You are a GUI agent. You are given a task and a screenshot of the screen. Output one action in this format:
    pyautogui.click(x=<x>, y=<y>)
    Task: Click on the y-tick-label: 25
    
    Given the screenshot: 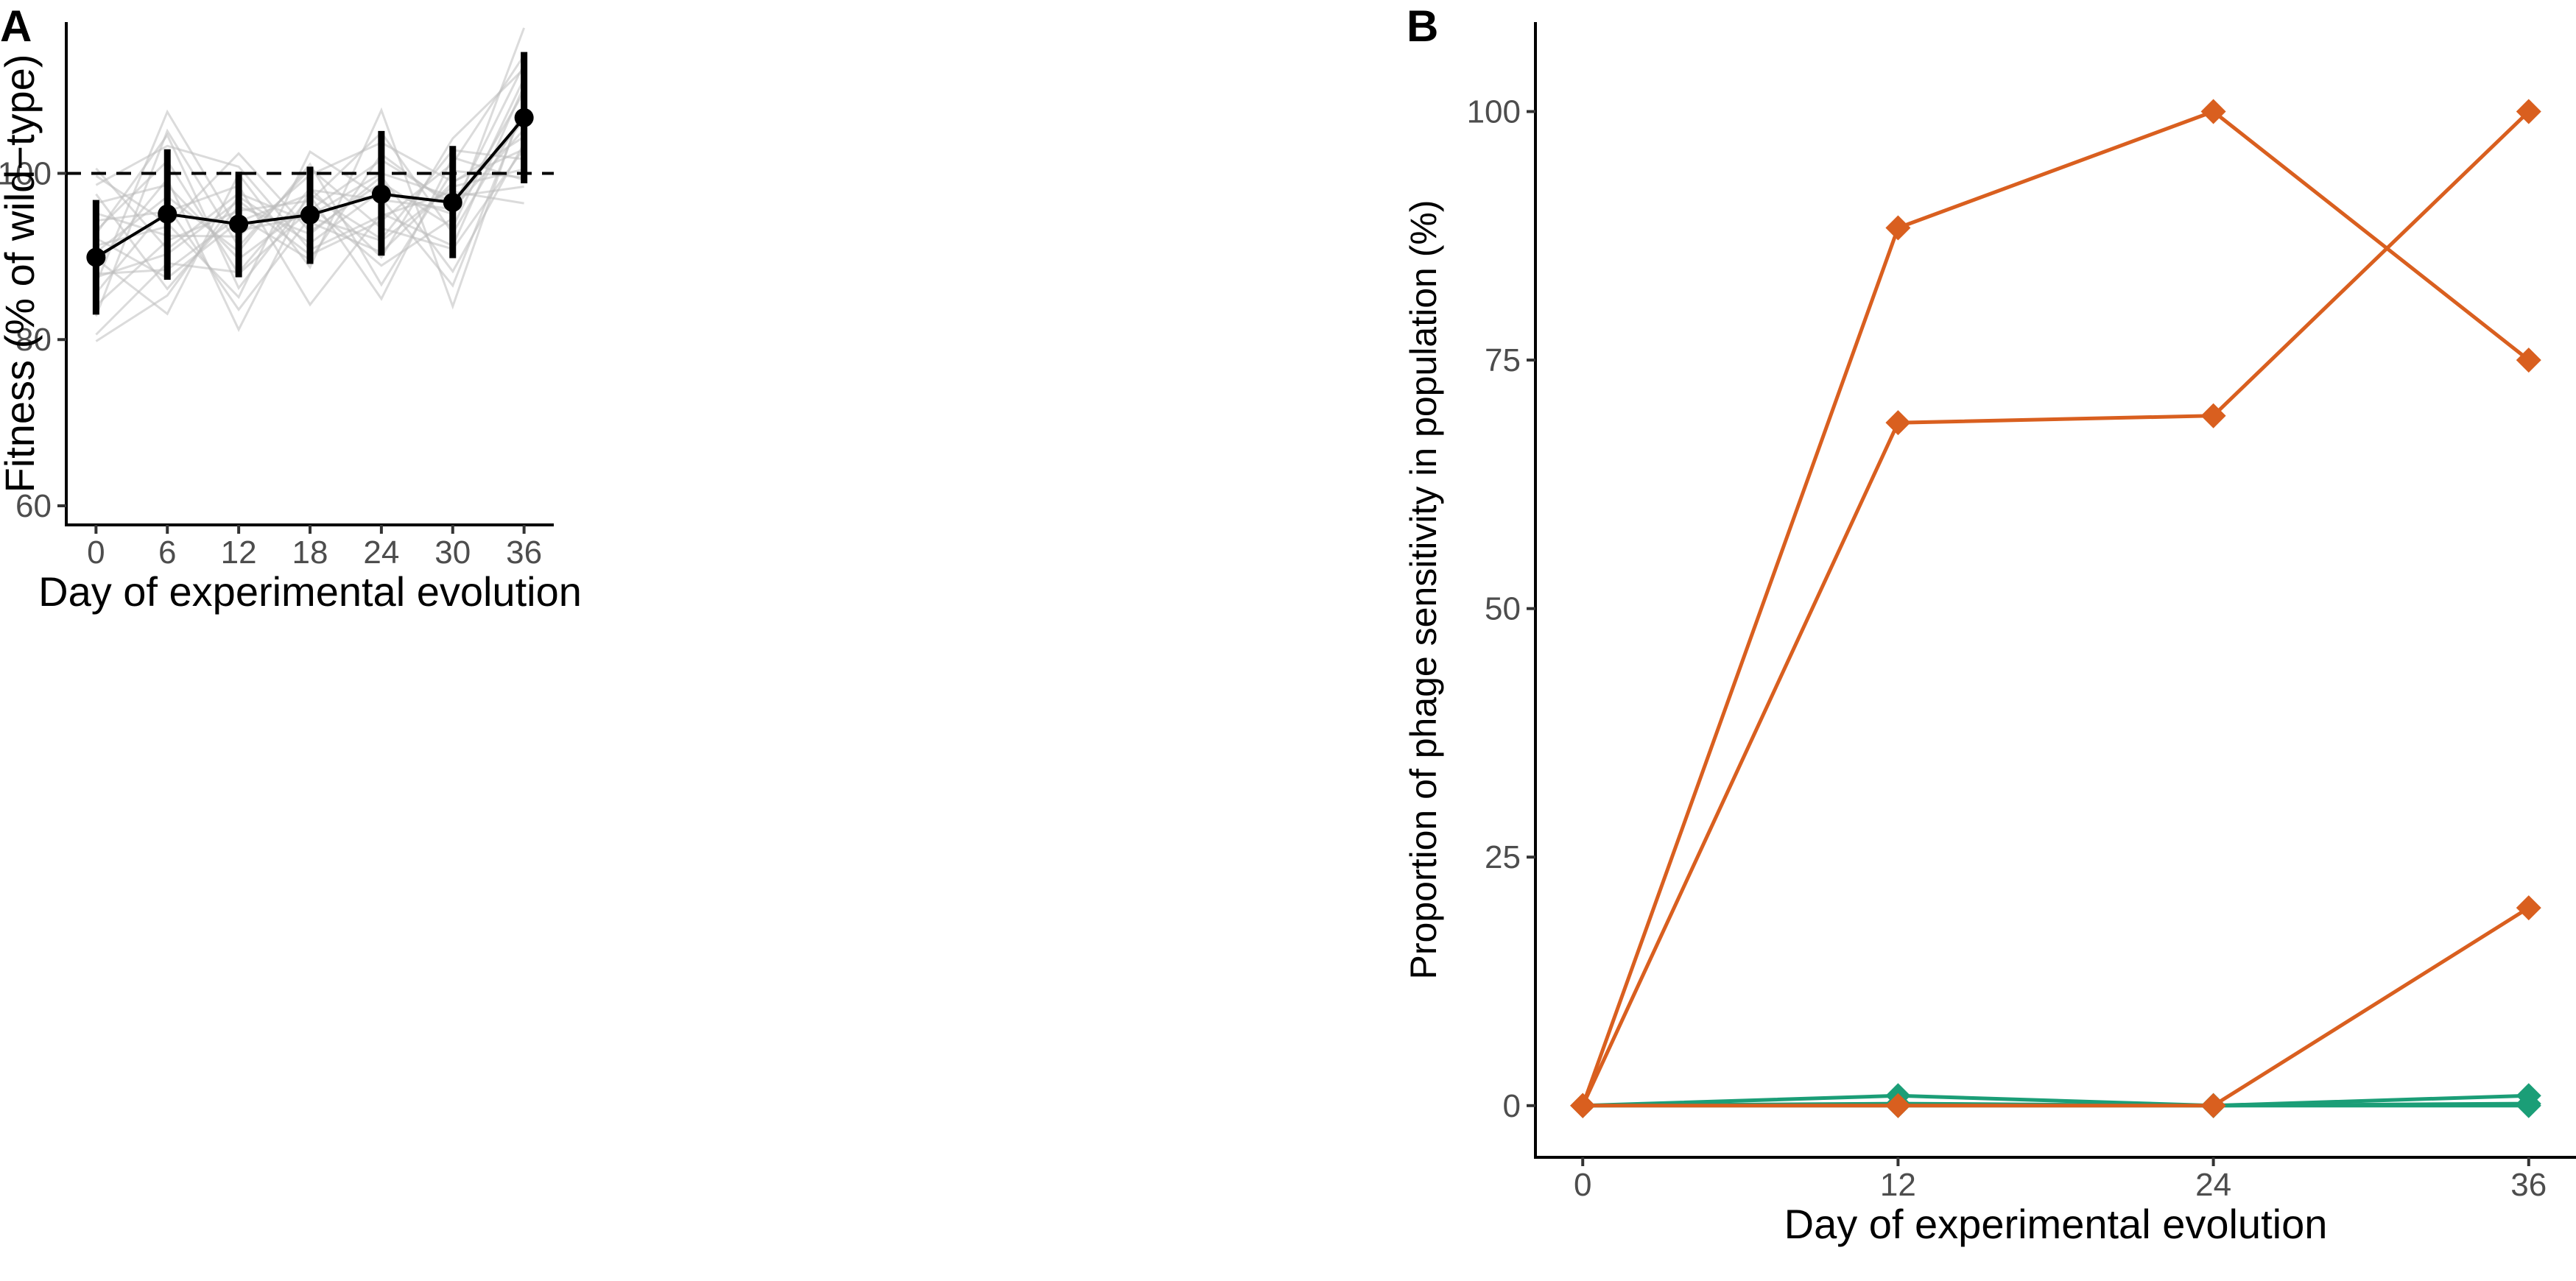 What is the action you would take?
    pyautogui.click(x=1503, y=857)
    